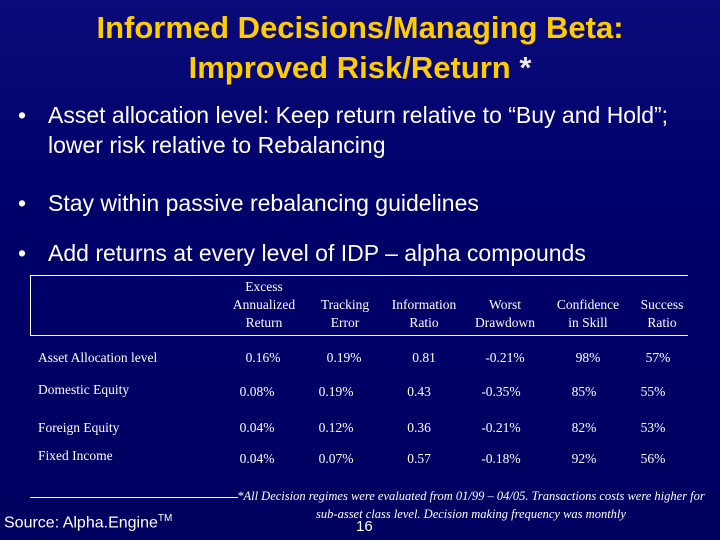 Image resolution: width=720 pixels, height=540 pixels. I want to click on header-line: Worst, so click(505, 304).